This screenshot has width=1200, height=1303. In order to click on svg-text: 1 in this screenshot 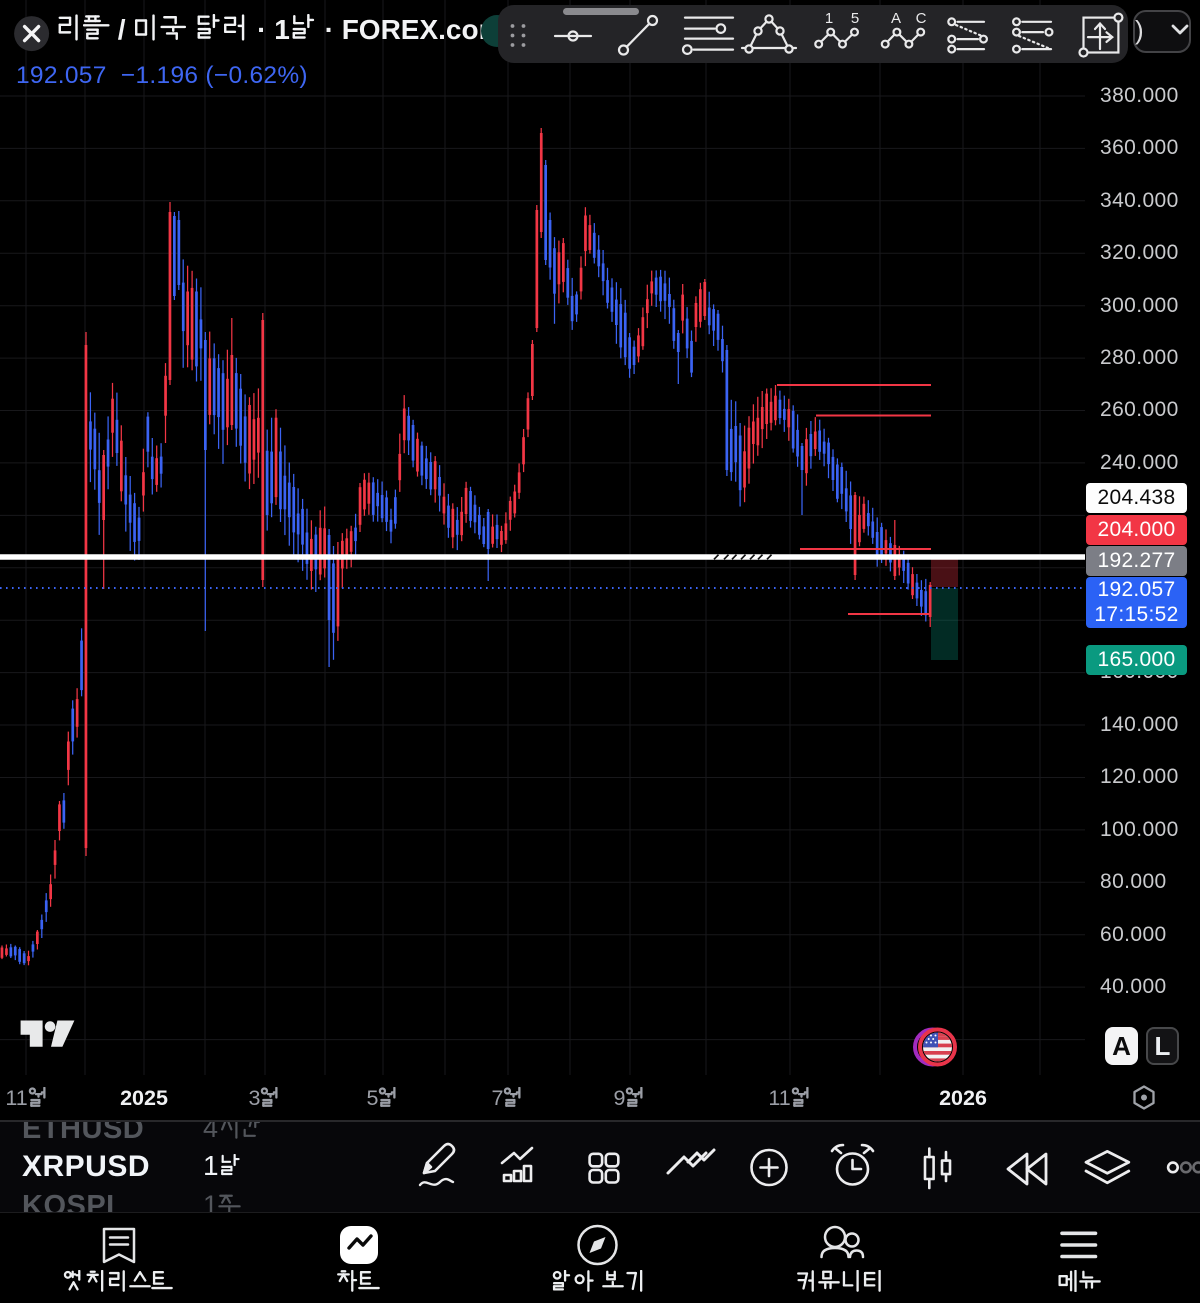, I will do `click(829, 18)`.